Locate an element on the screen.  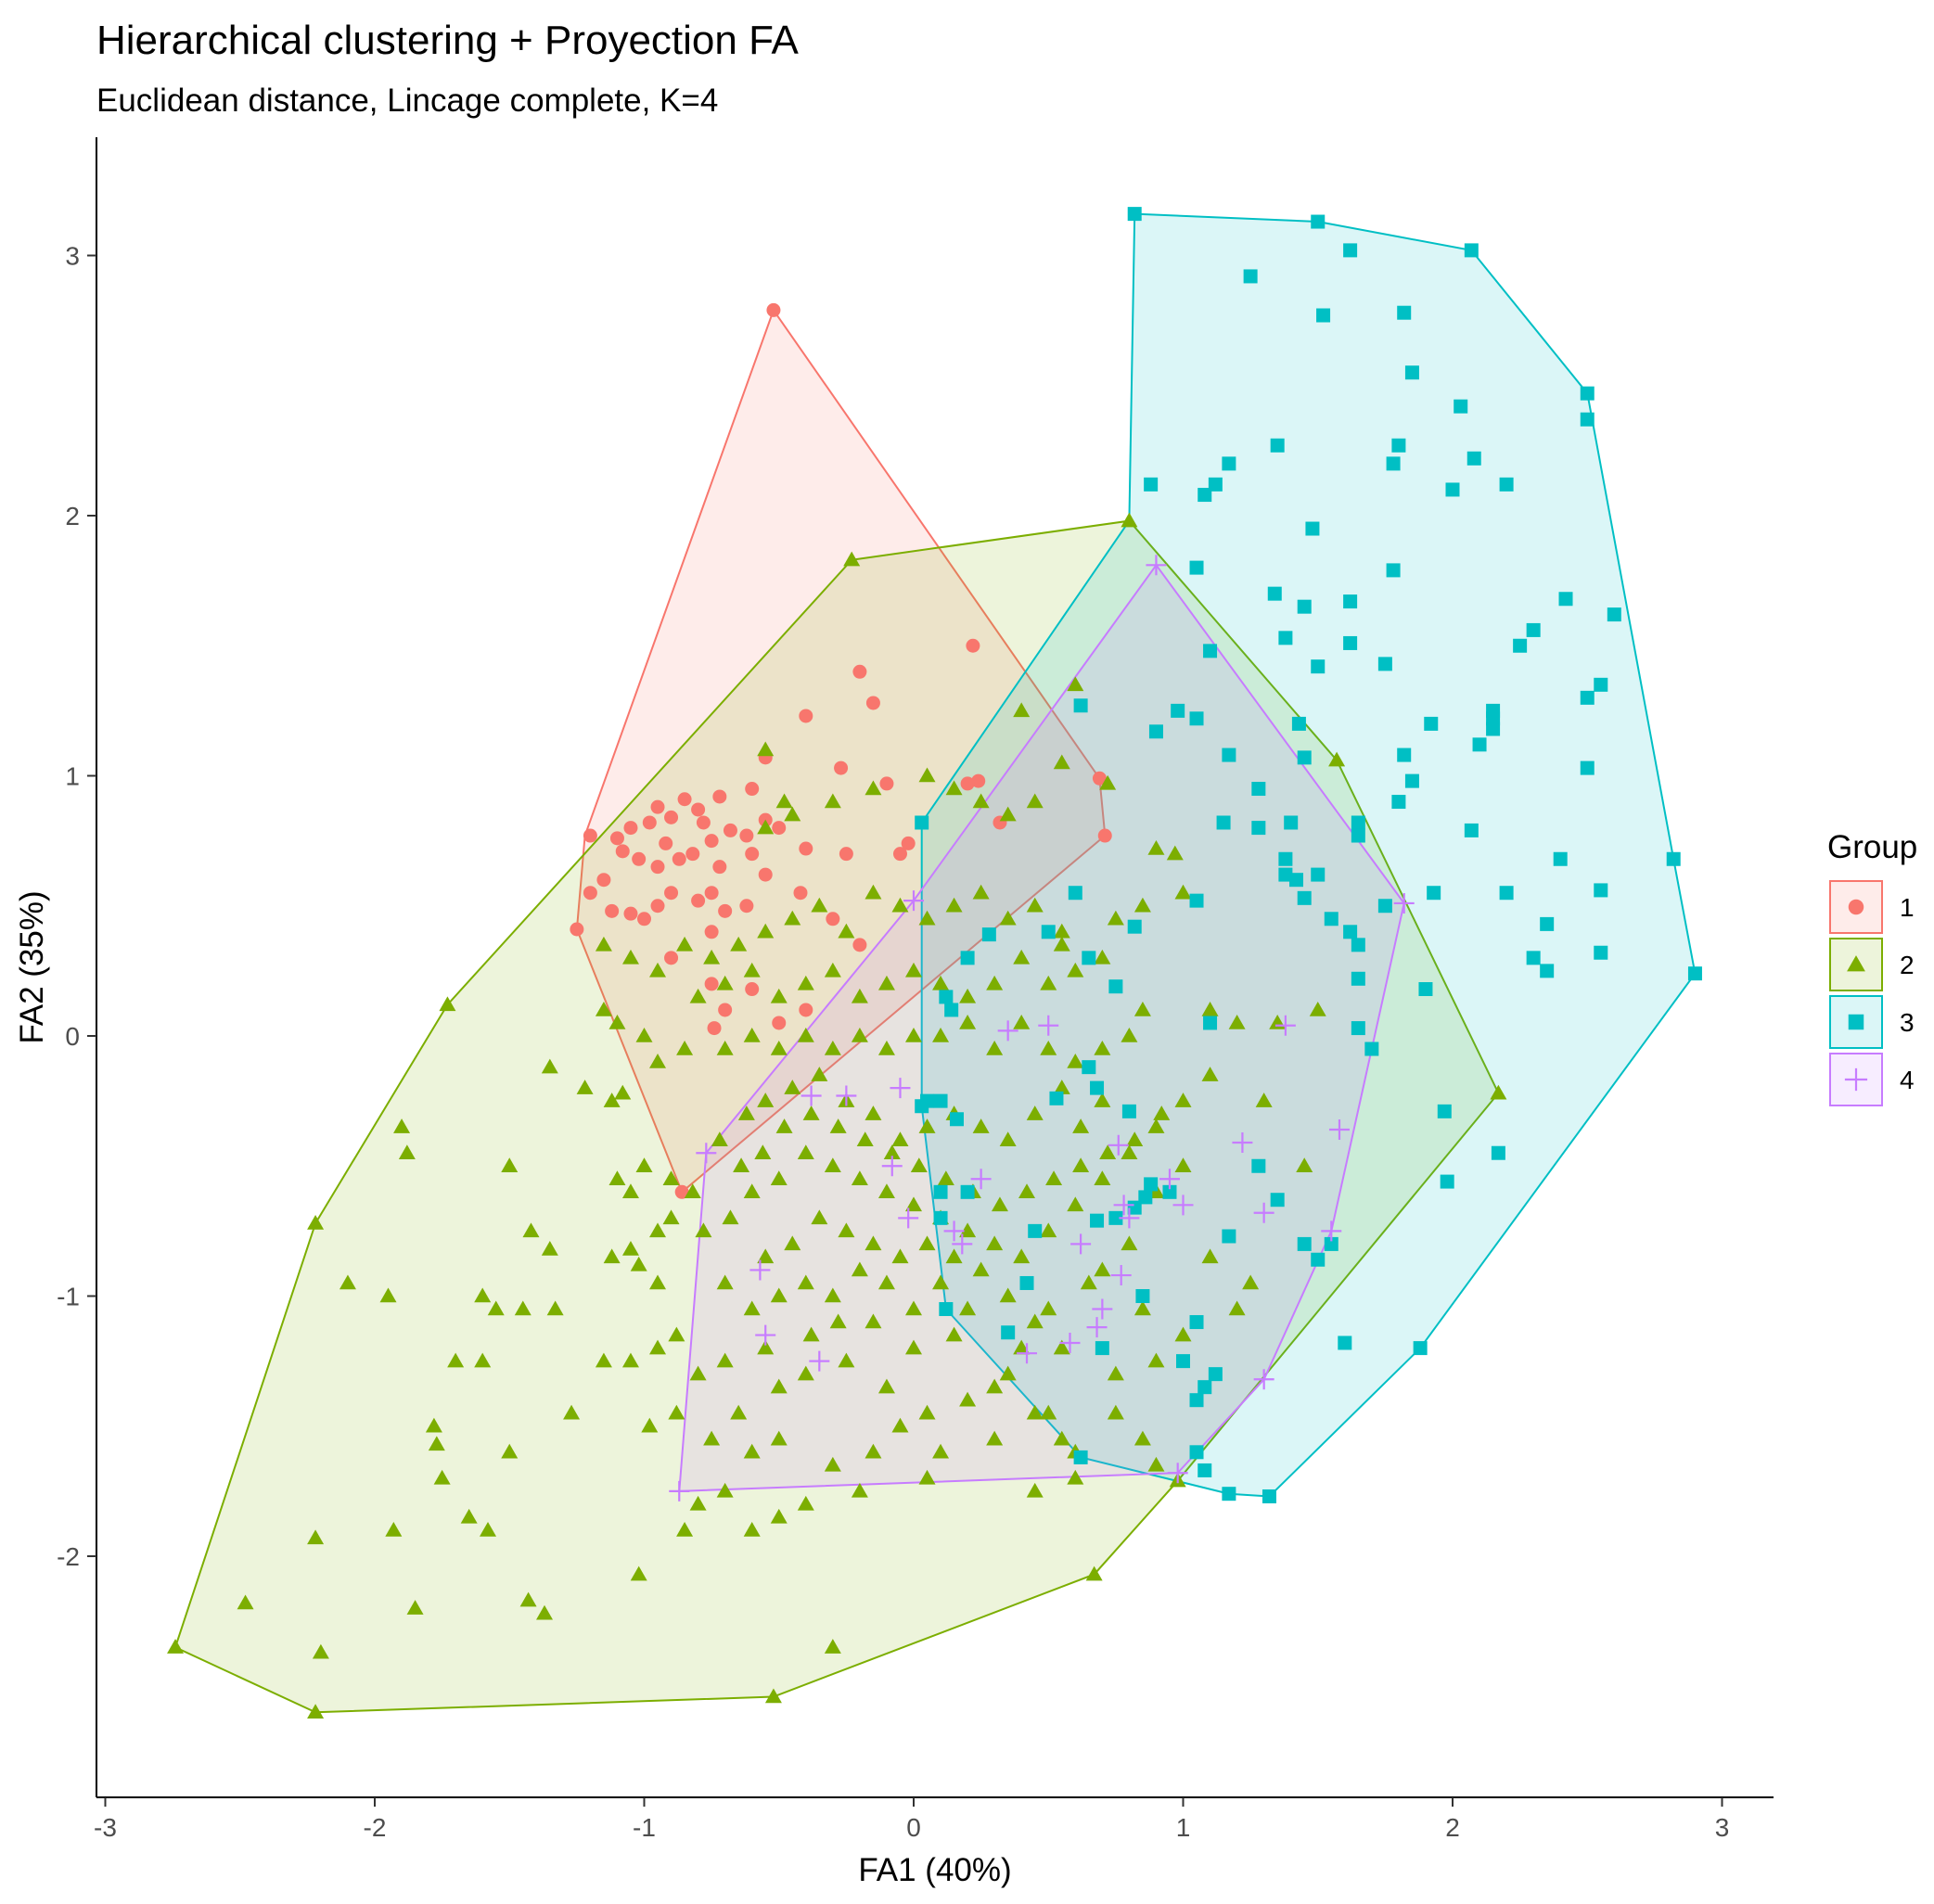
legend-label: 4 is located at coordinates (1907, 1080).